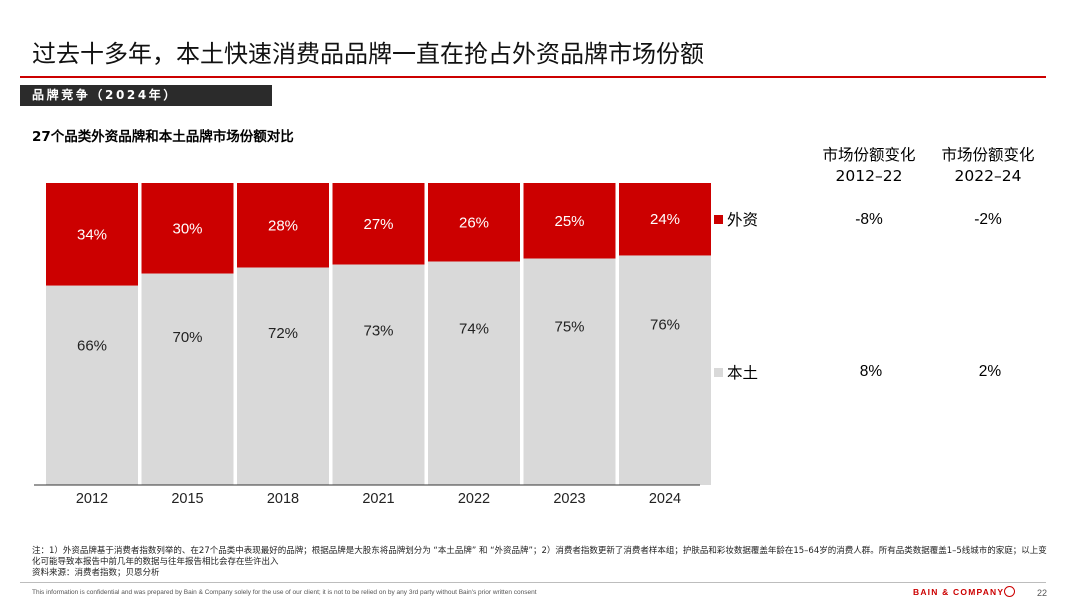  I want to click on data-label-foreign-2022: 26%, so click(474, 222).